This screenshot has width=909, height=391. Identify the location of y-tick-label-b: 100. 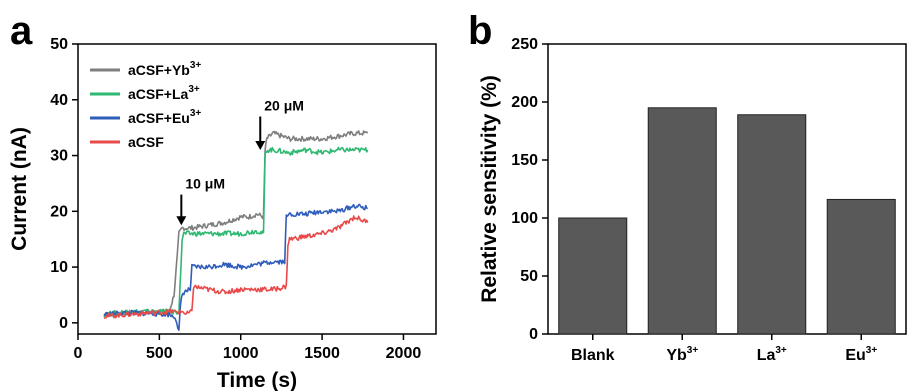
(524, 218).